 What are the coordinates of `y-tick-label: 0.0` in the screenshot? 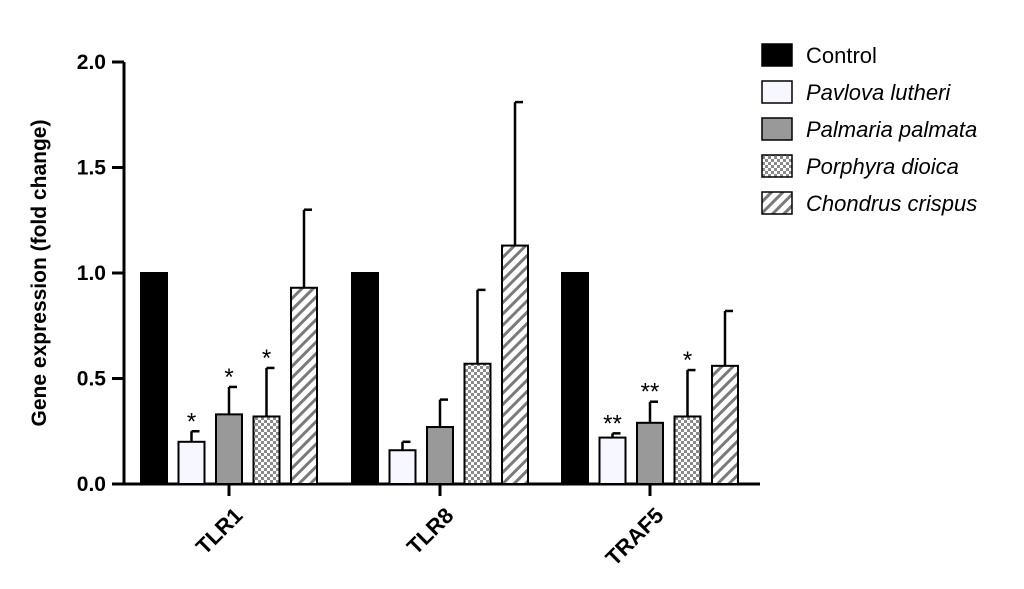 It's located at (91, 484).